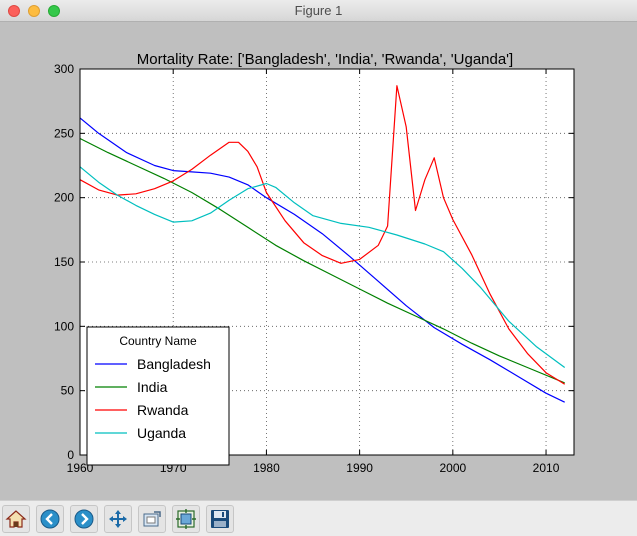  I want to click on window-zoom-button, so click(54, 11).